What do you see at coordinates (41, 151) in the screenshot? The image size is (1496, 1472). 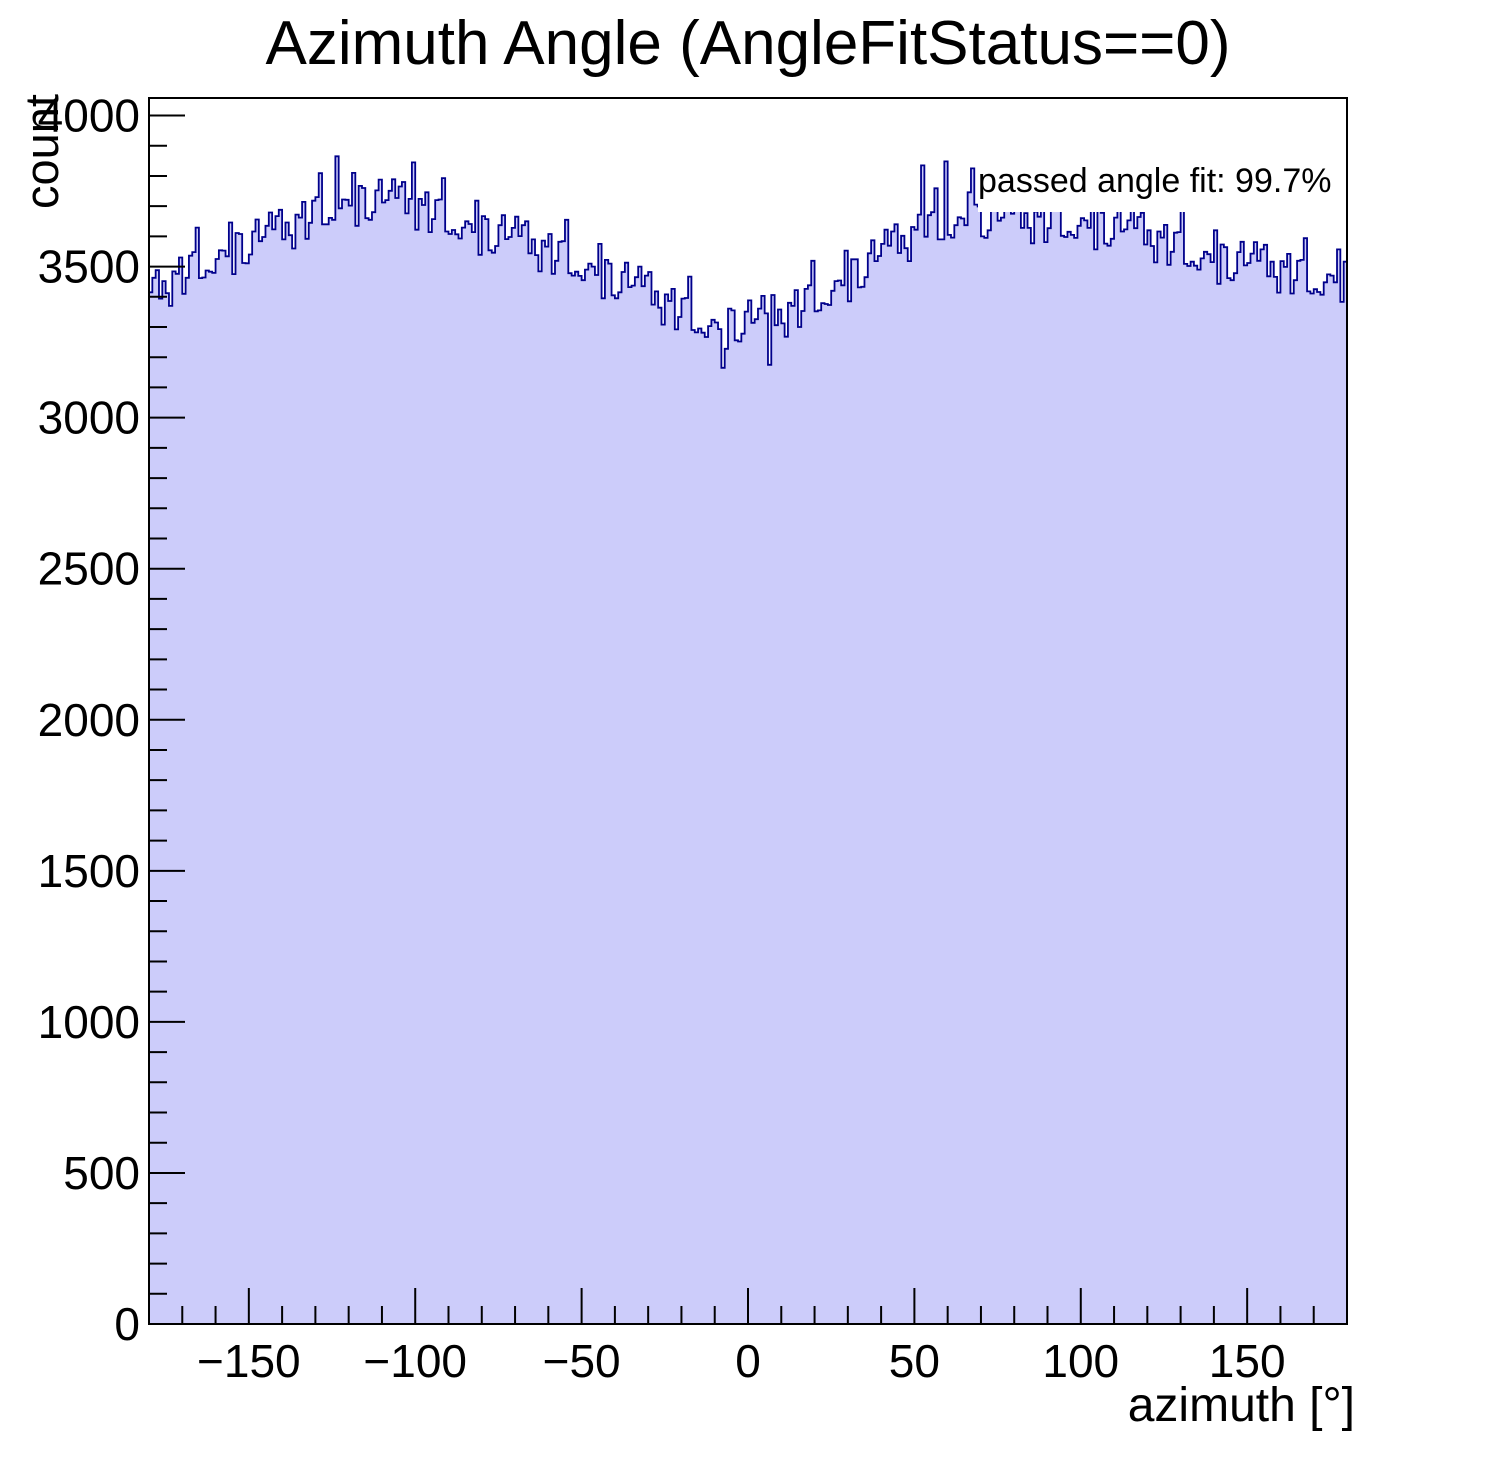 I see `y-axis-title: count` at bounding box center [41, 151].